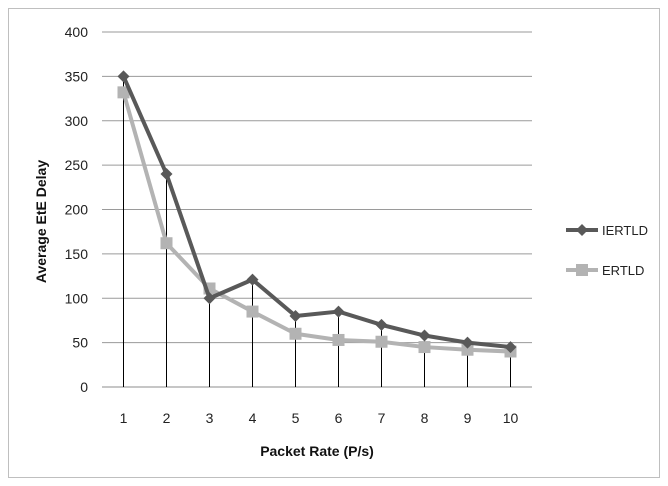 The height and width of the screenshot is (486, 668). I want to click on x-axis-ticks: 1 2 3 4 5 6 7 8 9 10, so click(319, 418).